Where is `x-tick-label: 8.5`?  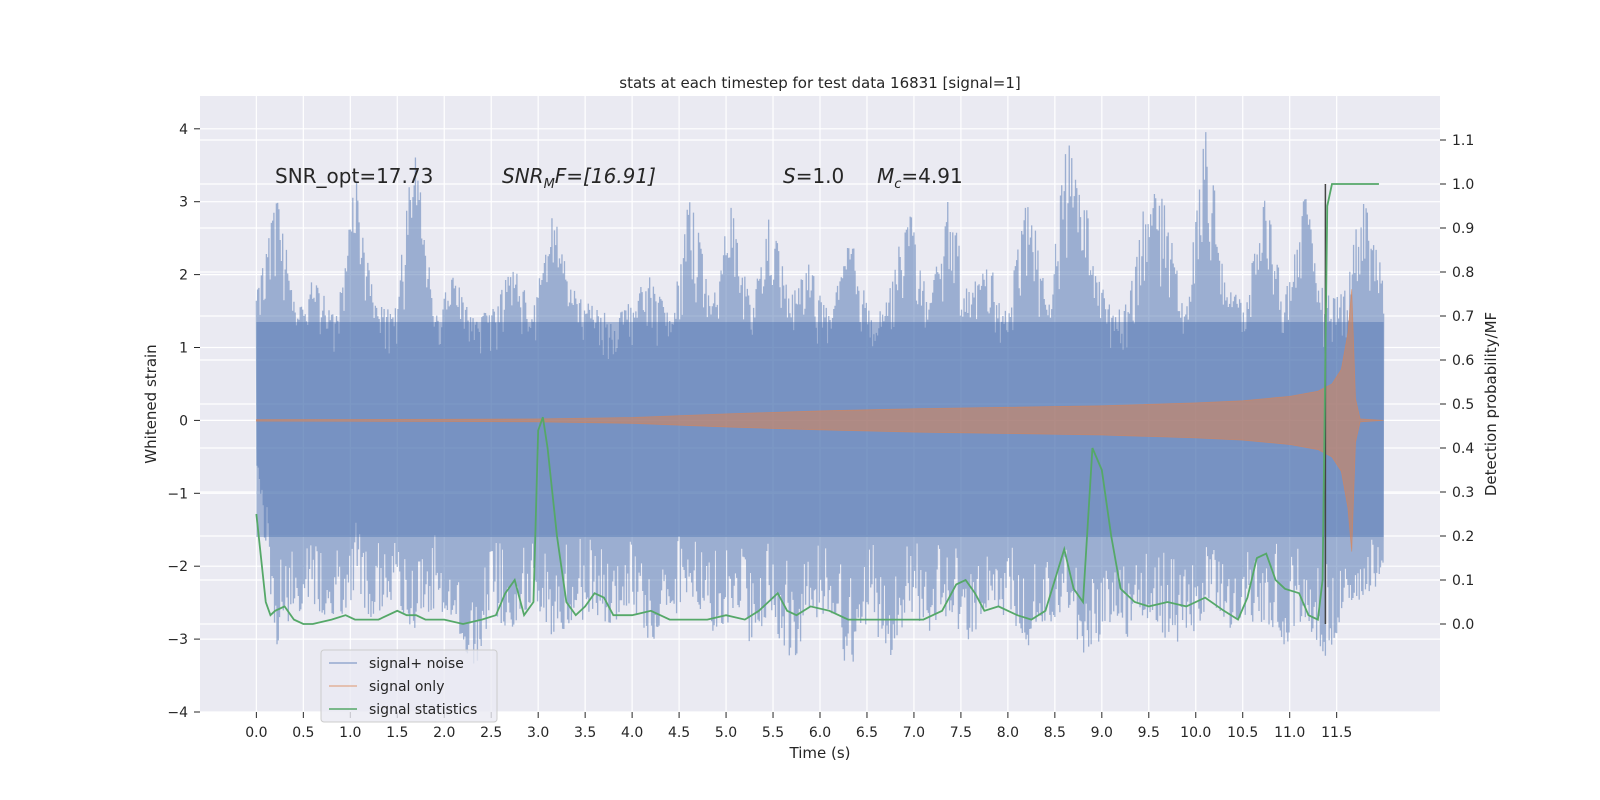 x-tick-label: 8.5 is located at coordinates (1055, 733).